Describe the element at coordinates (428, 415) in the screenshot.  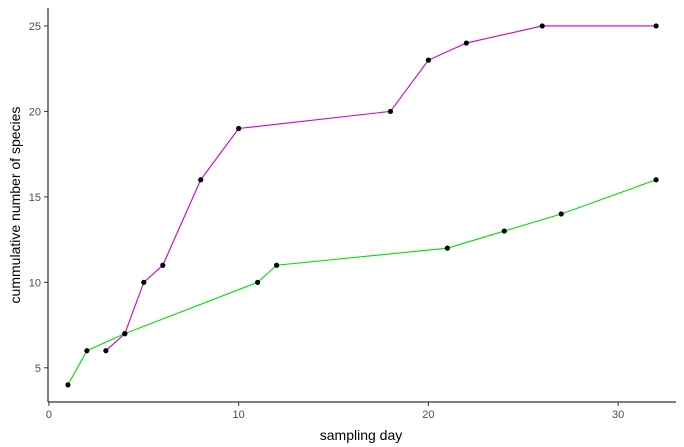
I see `x-tick-label: 20` at that location.